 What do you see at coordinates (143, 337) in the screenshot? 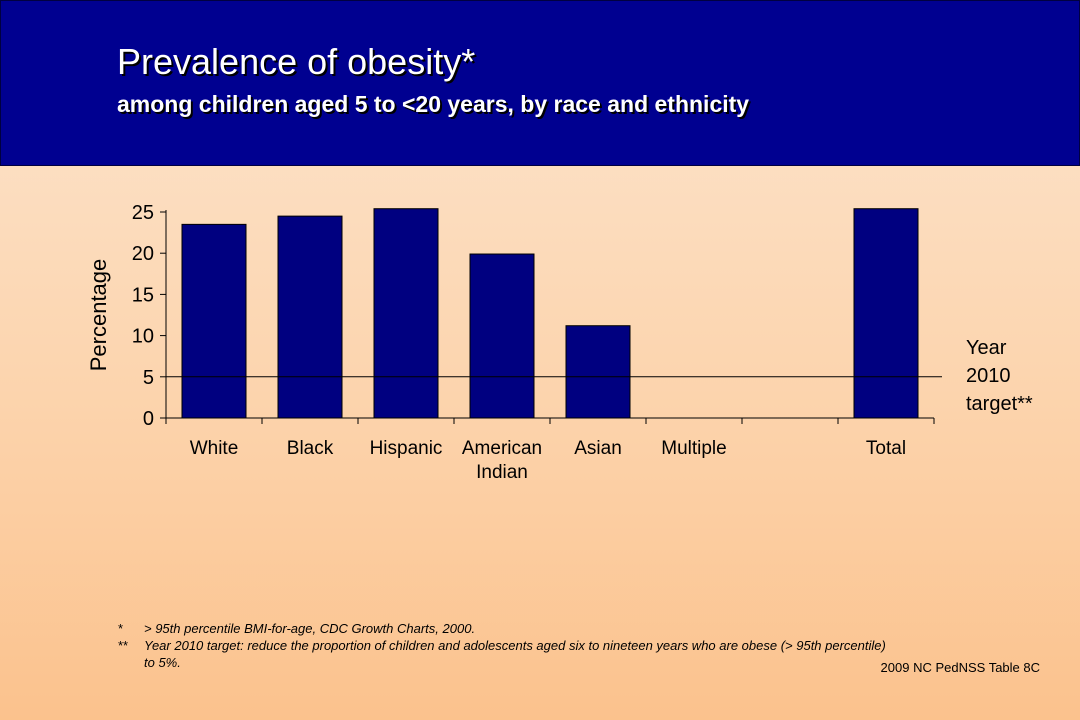
I see `y-tick-label: 10` at bounding box center [143, 337].